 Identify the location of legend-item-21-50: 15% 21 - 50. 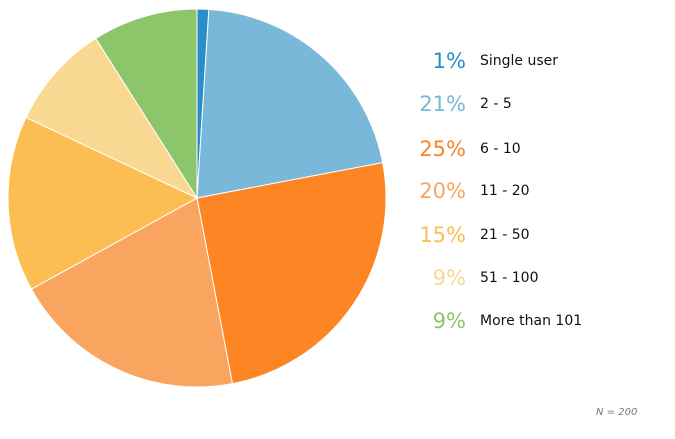
(465, 235).